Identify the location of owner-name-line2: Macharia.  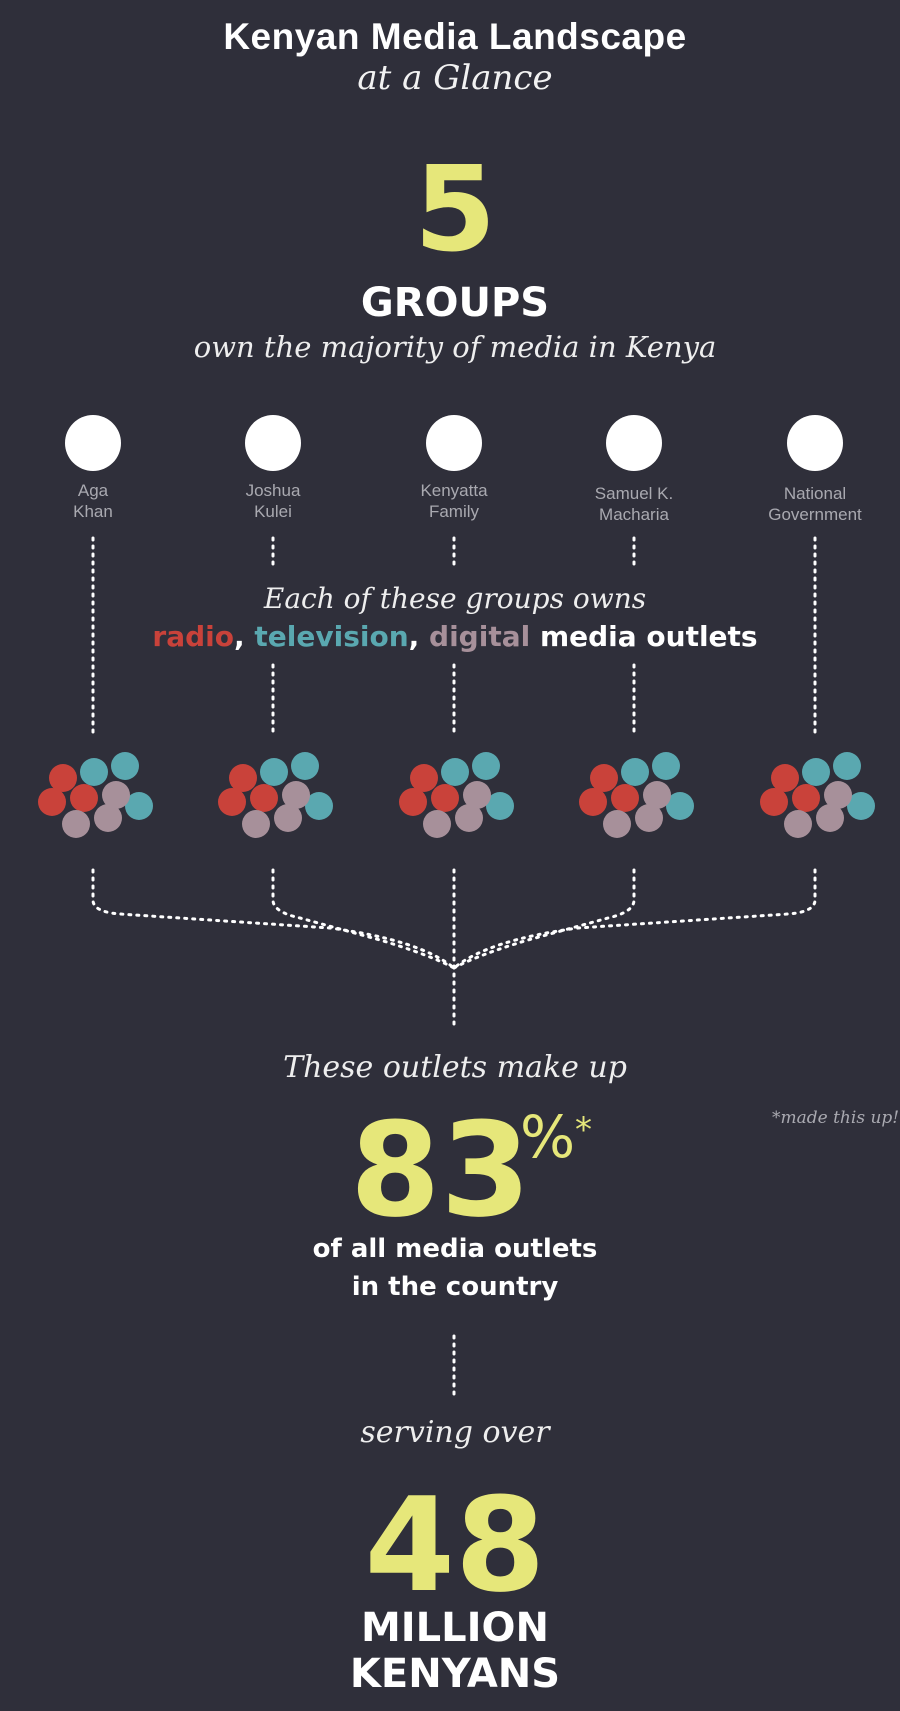
(634, 514).